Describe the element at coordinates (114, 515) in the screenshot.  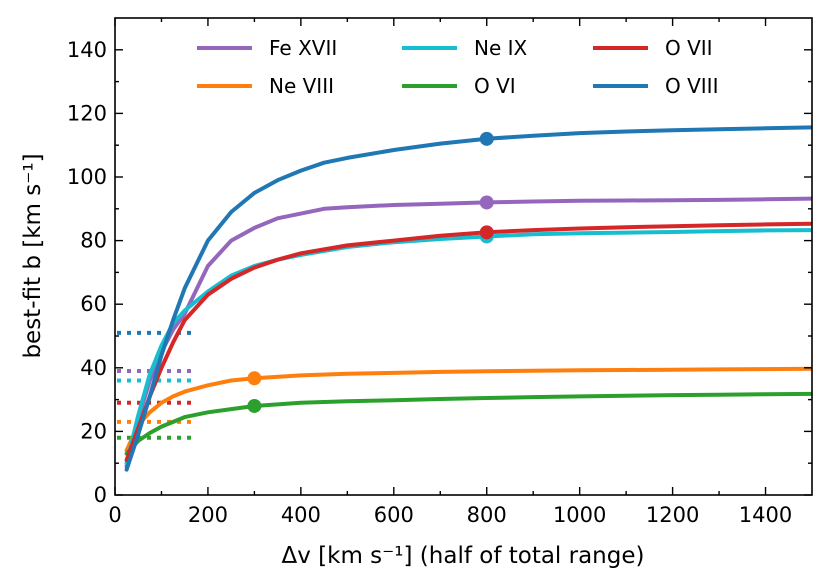
I see `x-tick-label: 0` at that location.